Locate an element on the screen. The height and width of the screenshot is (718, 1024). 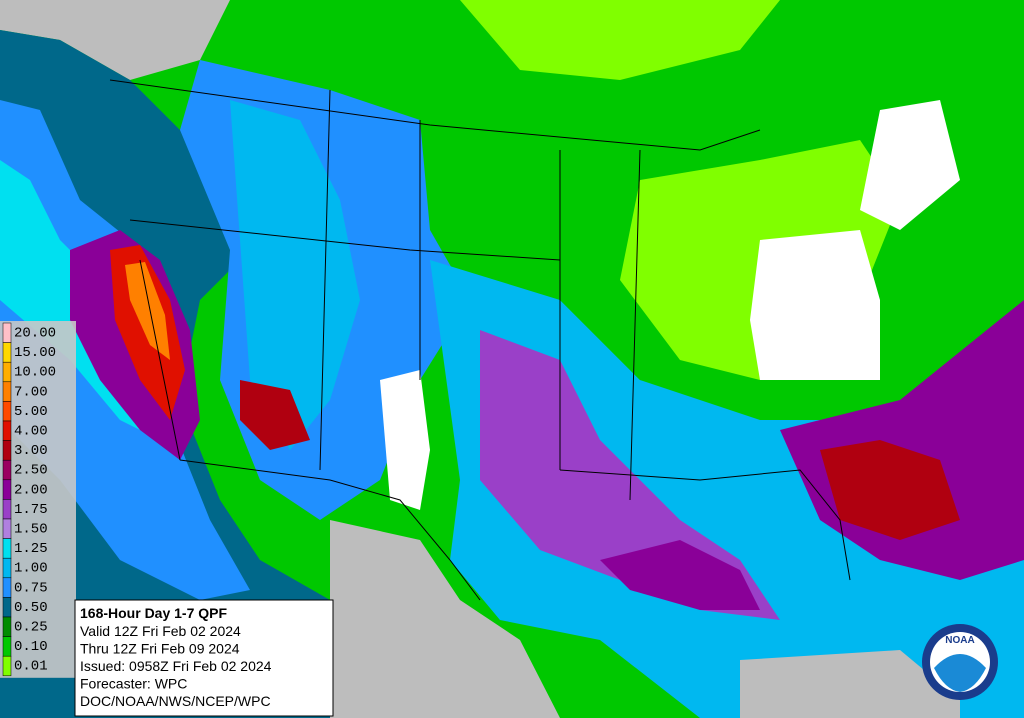
info-line: Valid 12Z Fri Feb 02 2024 is located at coordinates (160, 631).